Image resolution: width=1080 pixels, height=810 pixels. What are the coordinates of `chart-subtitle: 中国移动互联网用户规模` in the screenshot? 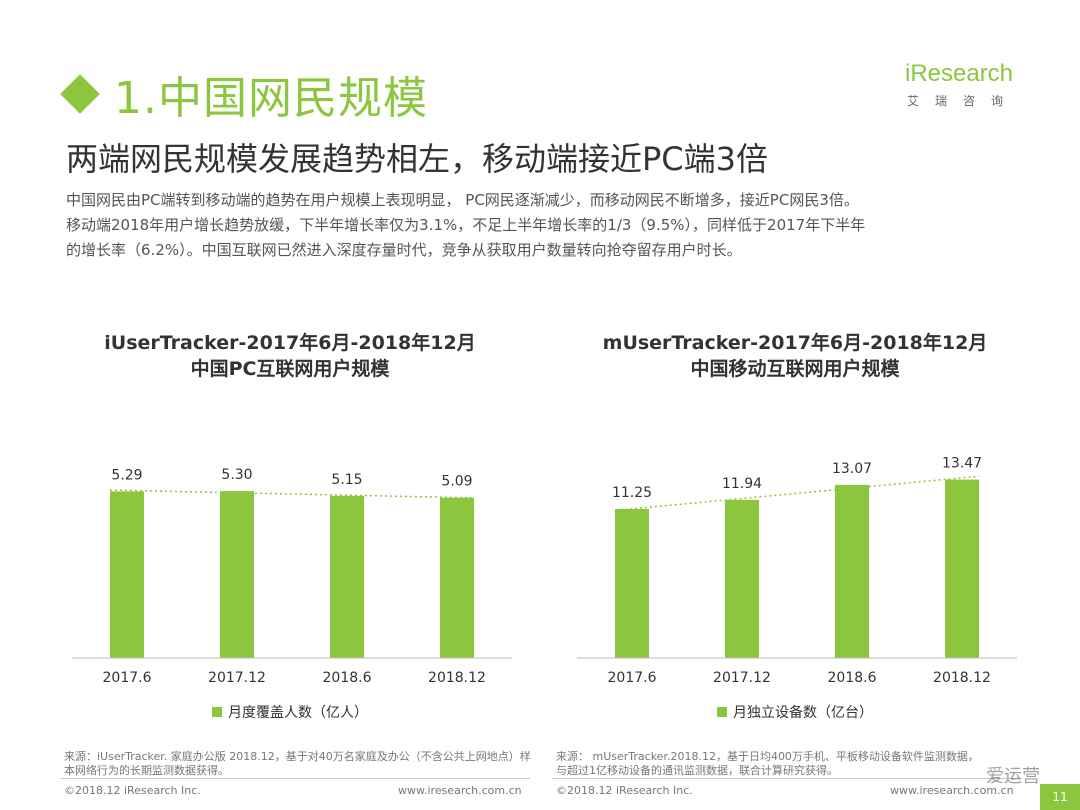 It's located at (795, 369).